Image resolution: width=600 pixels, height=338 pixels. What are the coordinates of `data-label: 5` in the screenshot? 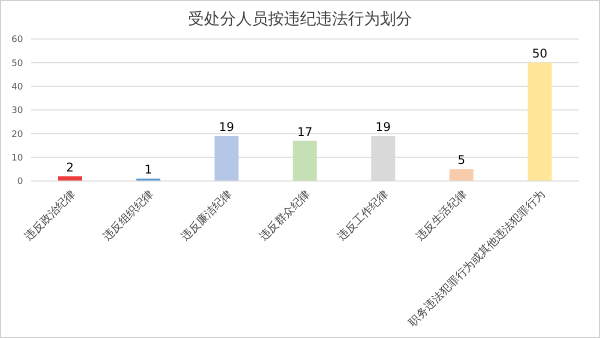 It's located at (462, 160).